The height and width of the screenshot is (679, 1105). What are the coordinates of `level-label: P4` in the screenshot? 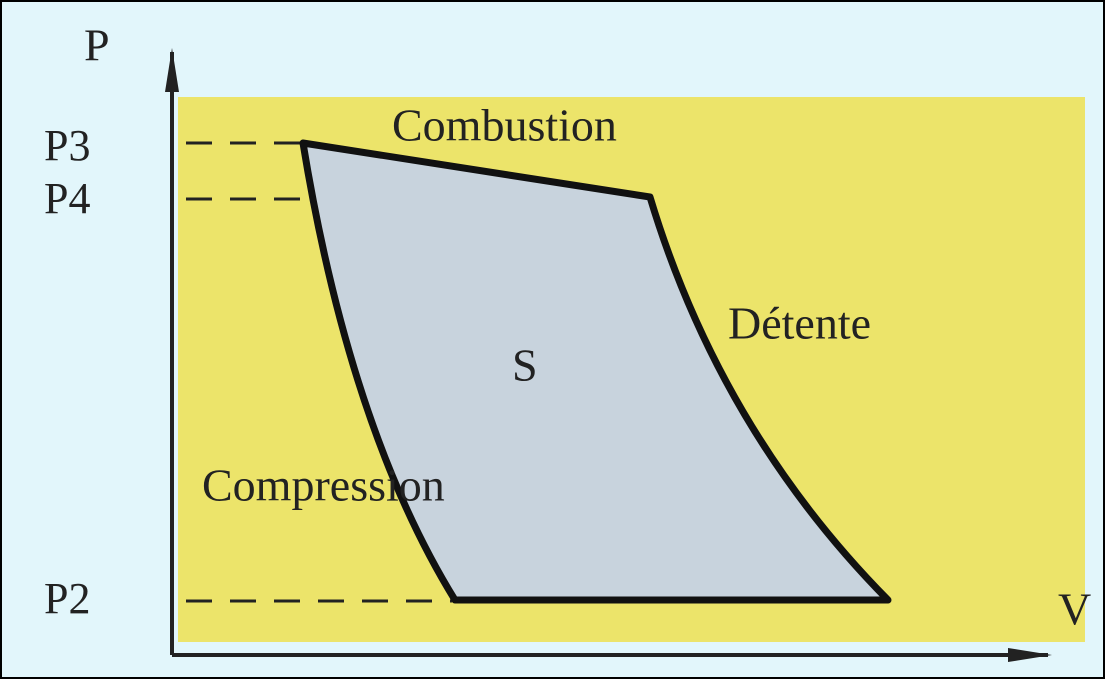 It's located at (67, 198).